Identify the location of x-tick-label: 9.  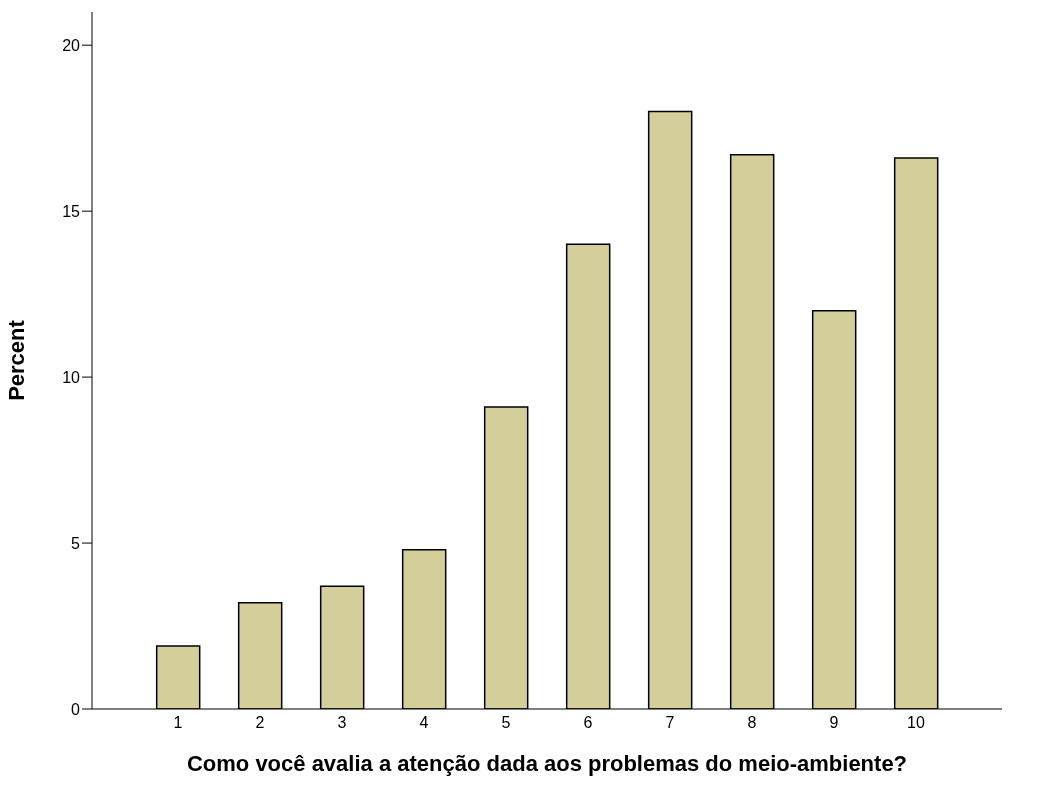
(834, 723).